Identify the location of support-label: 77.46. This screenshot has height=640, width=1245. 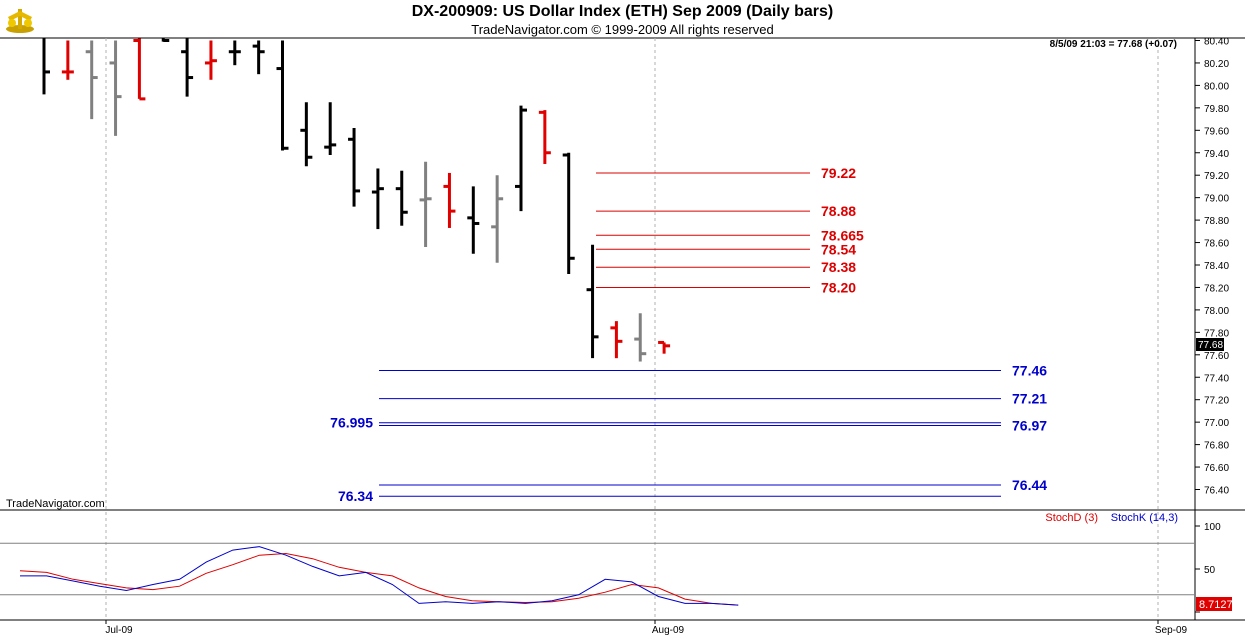
(1029, 371).